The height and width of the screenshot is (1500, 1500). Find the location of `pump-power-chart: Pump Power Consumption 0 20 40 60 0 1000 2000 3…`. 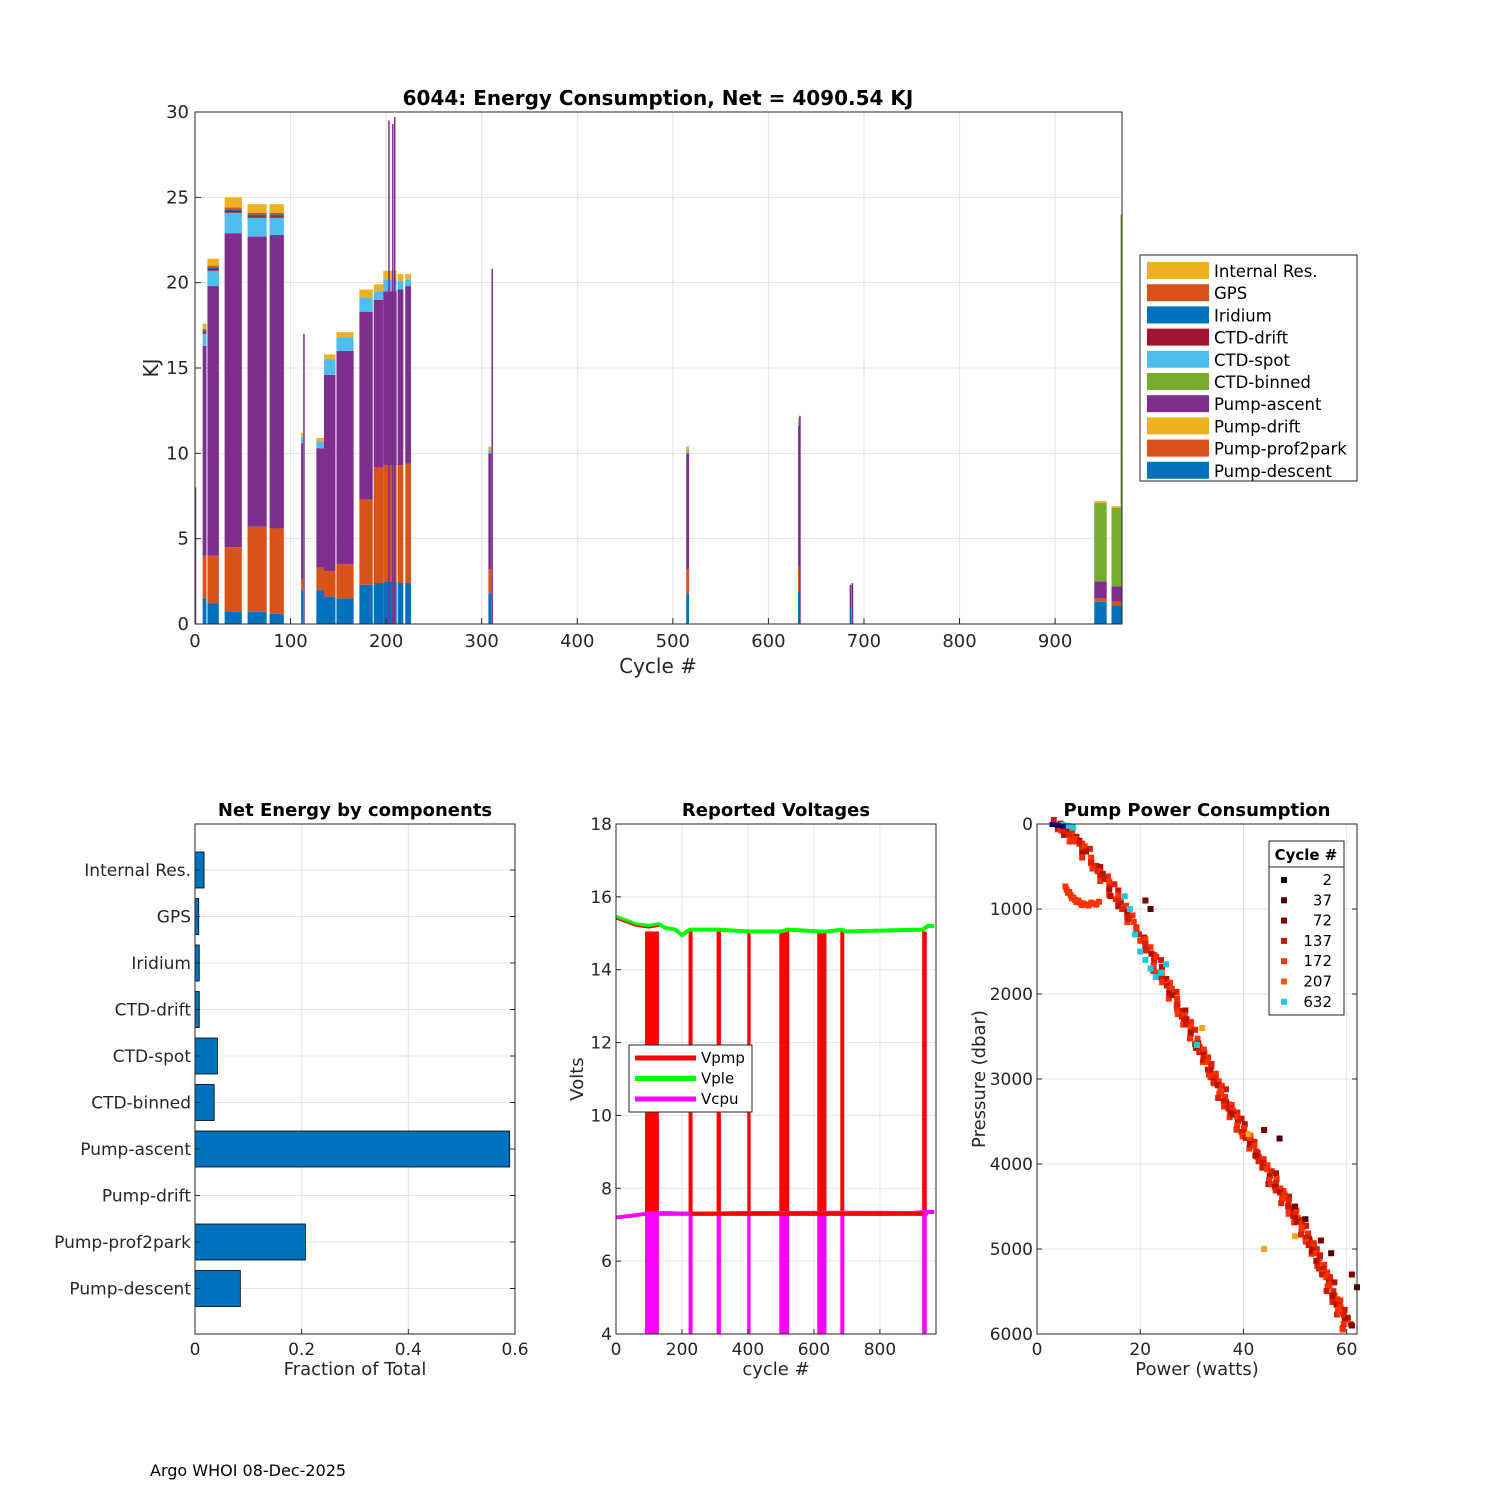

pump-power-chart: Pump Power Consumption 0 20 40 60 0 1000 2000 3… is located at coordinates (1164, 1090).